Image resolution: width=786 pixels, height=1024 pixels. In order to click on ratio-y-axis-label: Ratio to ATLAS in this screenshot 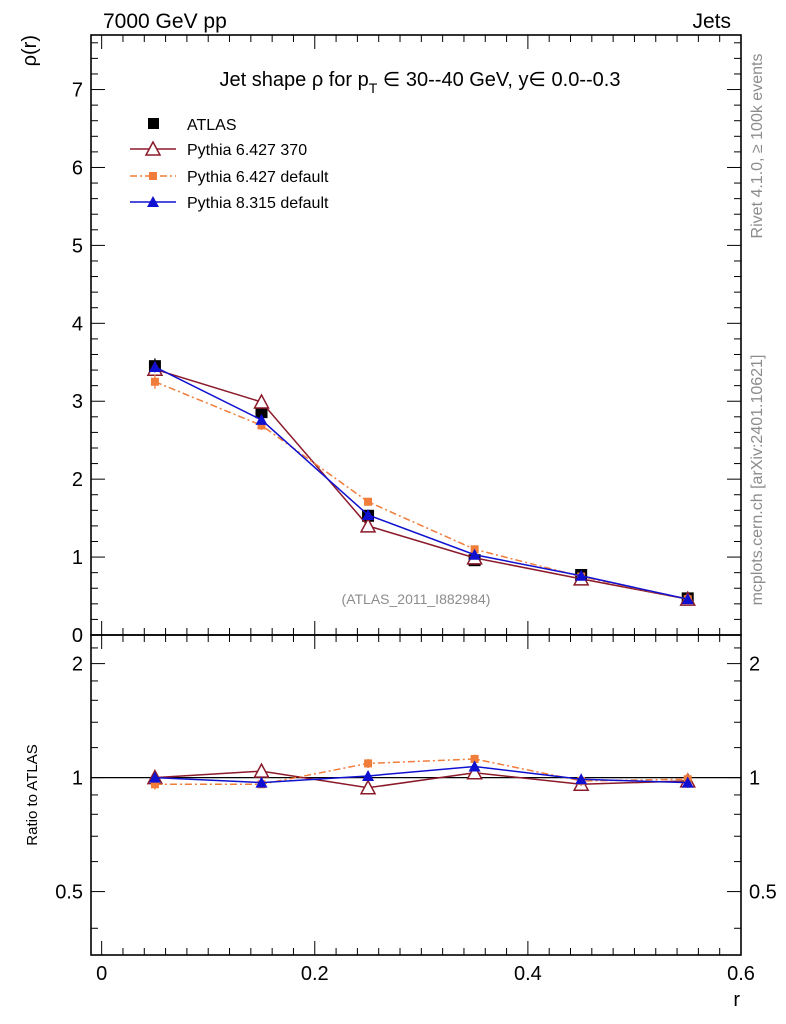, I will do `click(32, 794)`.